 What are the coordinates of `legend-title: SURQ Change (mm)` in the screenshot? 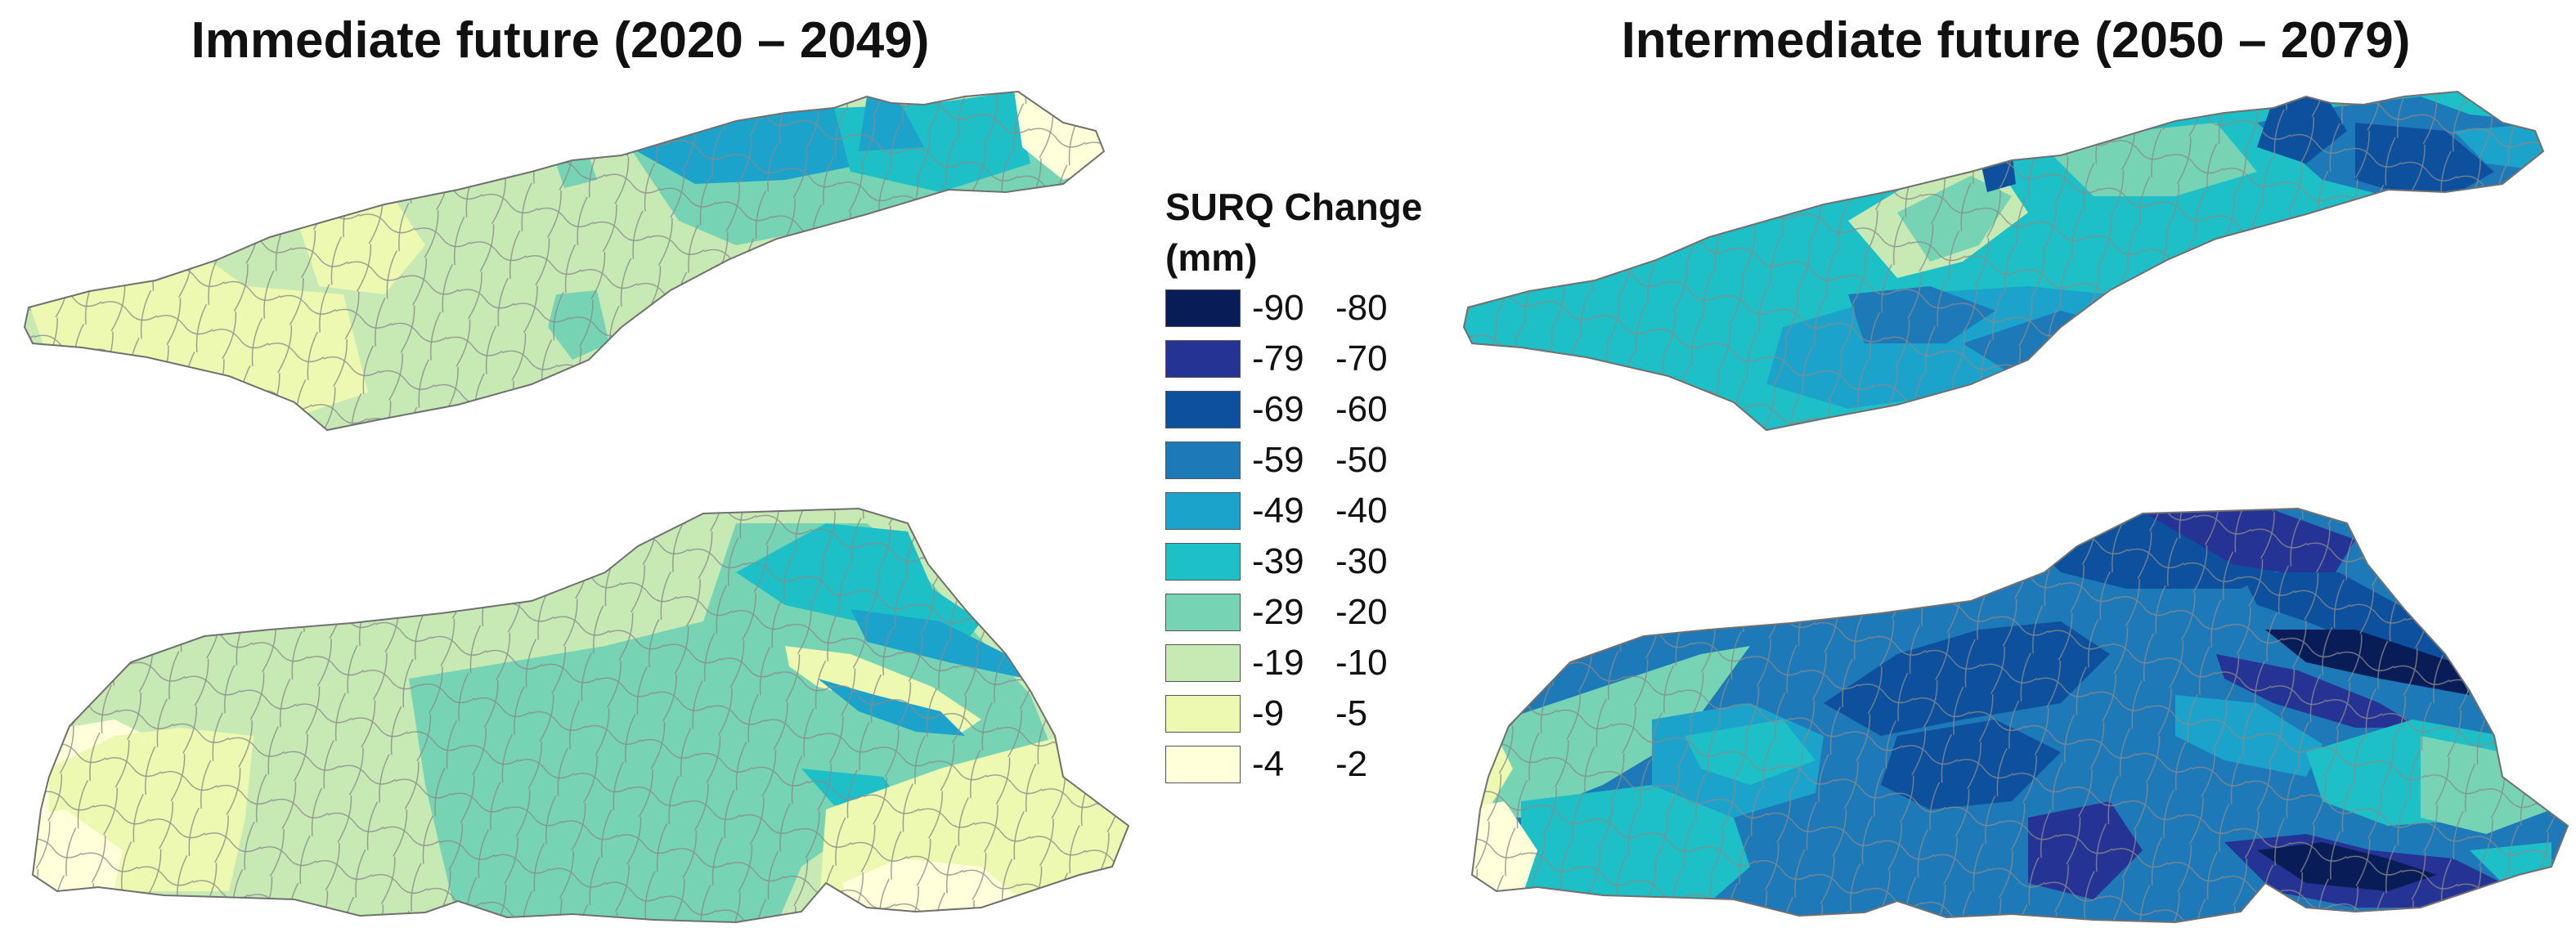 It's located at (1294, 232).